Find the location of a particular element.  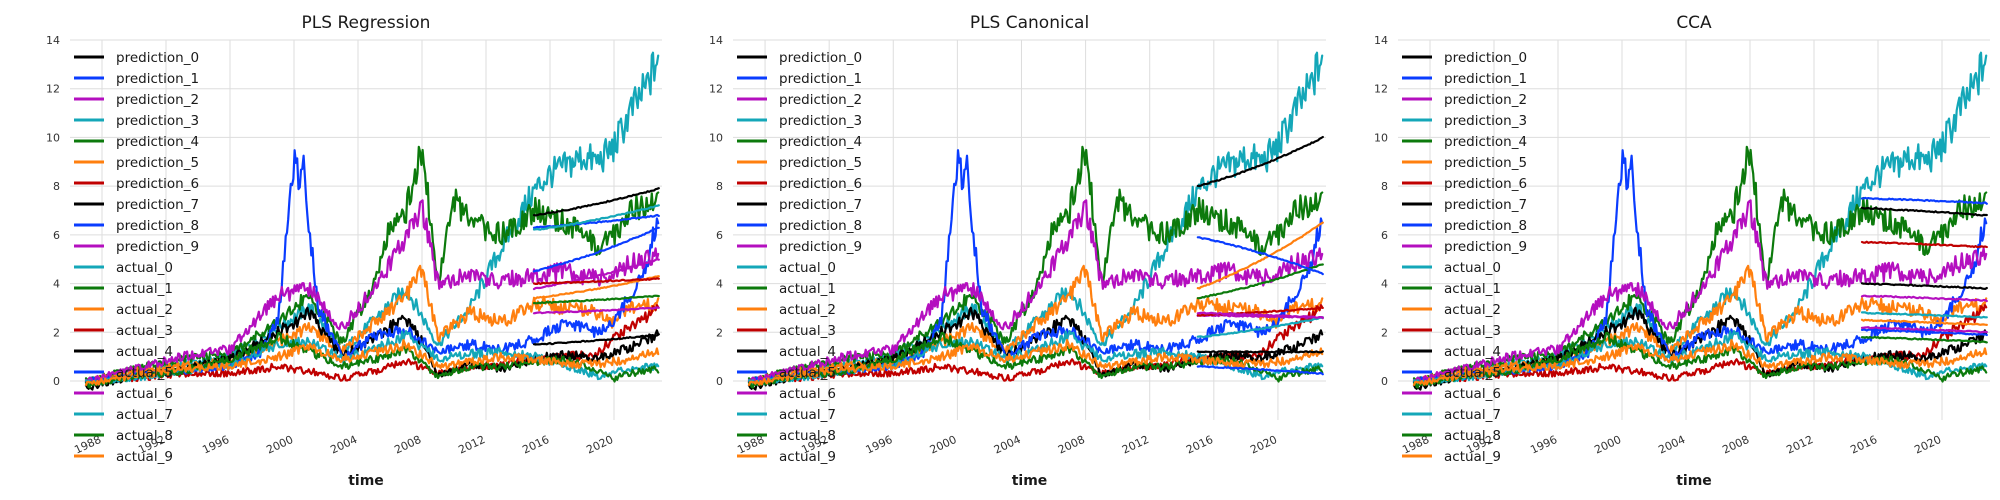

legend-label: prediction_1 is located at coordinates (820, 79).